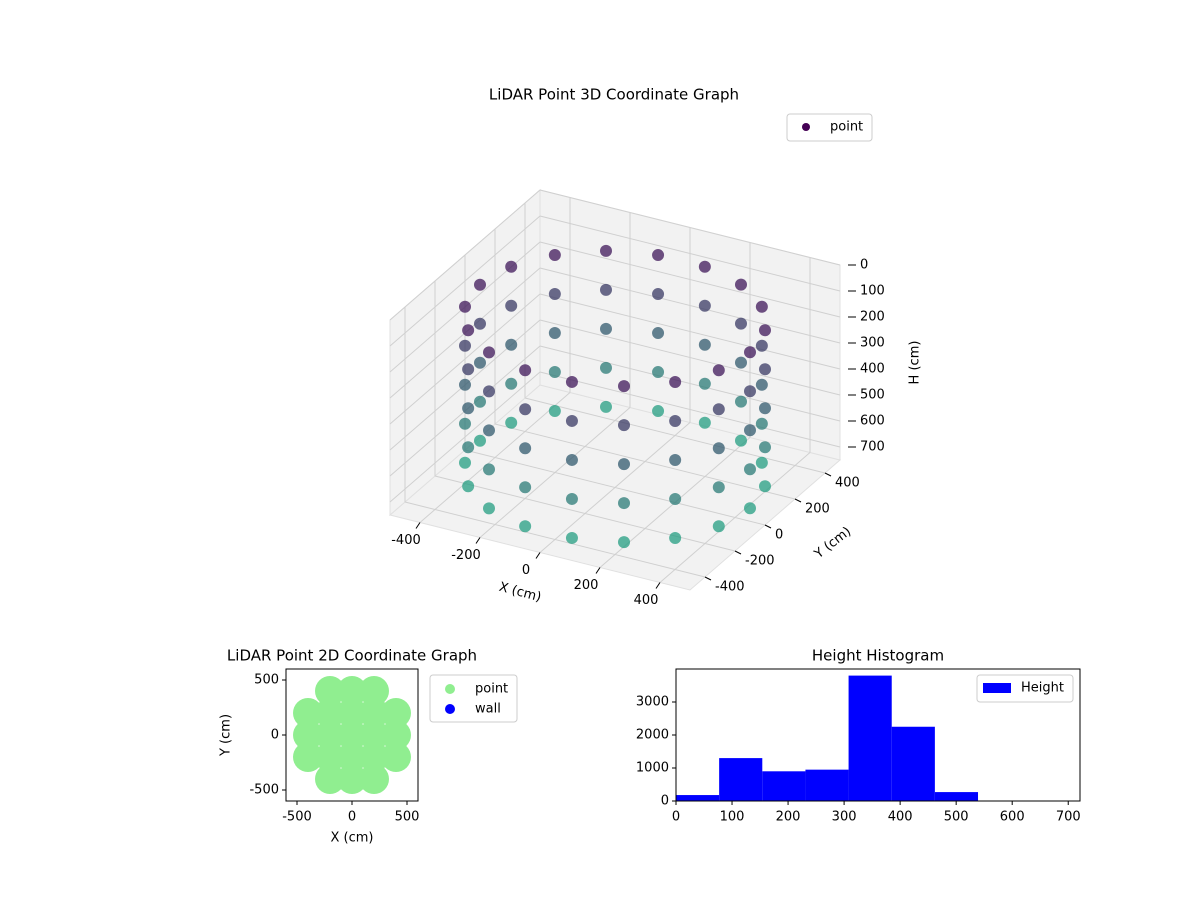 The height and width of the screenshot is (900, 1200). What do you see at coordinates (872, 317) in the screenshot?
I see `z-tick-label: 200` at bounding box center [872, 317].